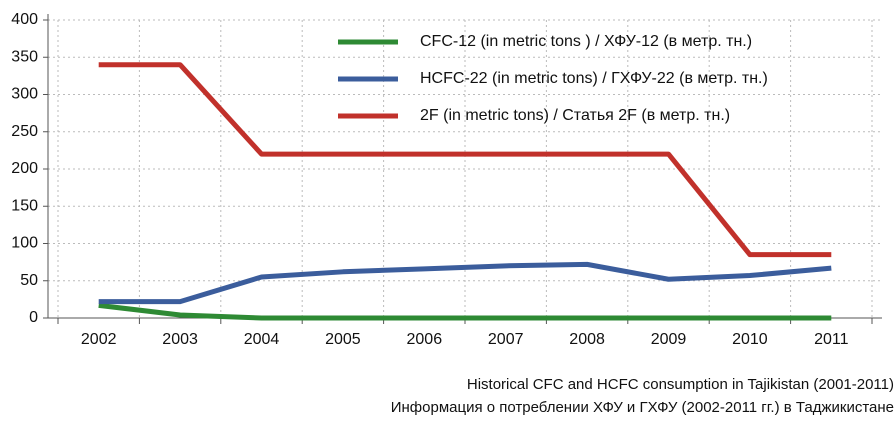 Image resolution: width=895 pixels, height=424 pixels. Describe the element at coordinates (33, 317) in the screenshot. I see `y-tick-label: 0` at that location.